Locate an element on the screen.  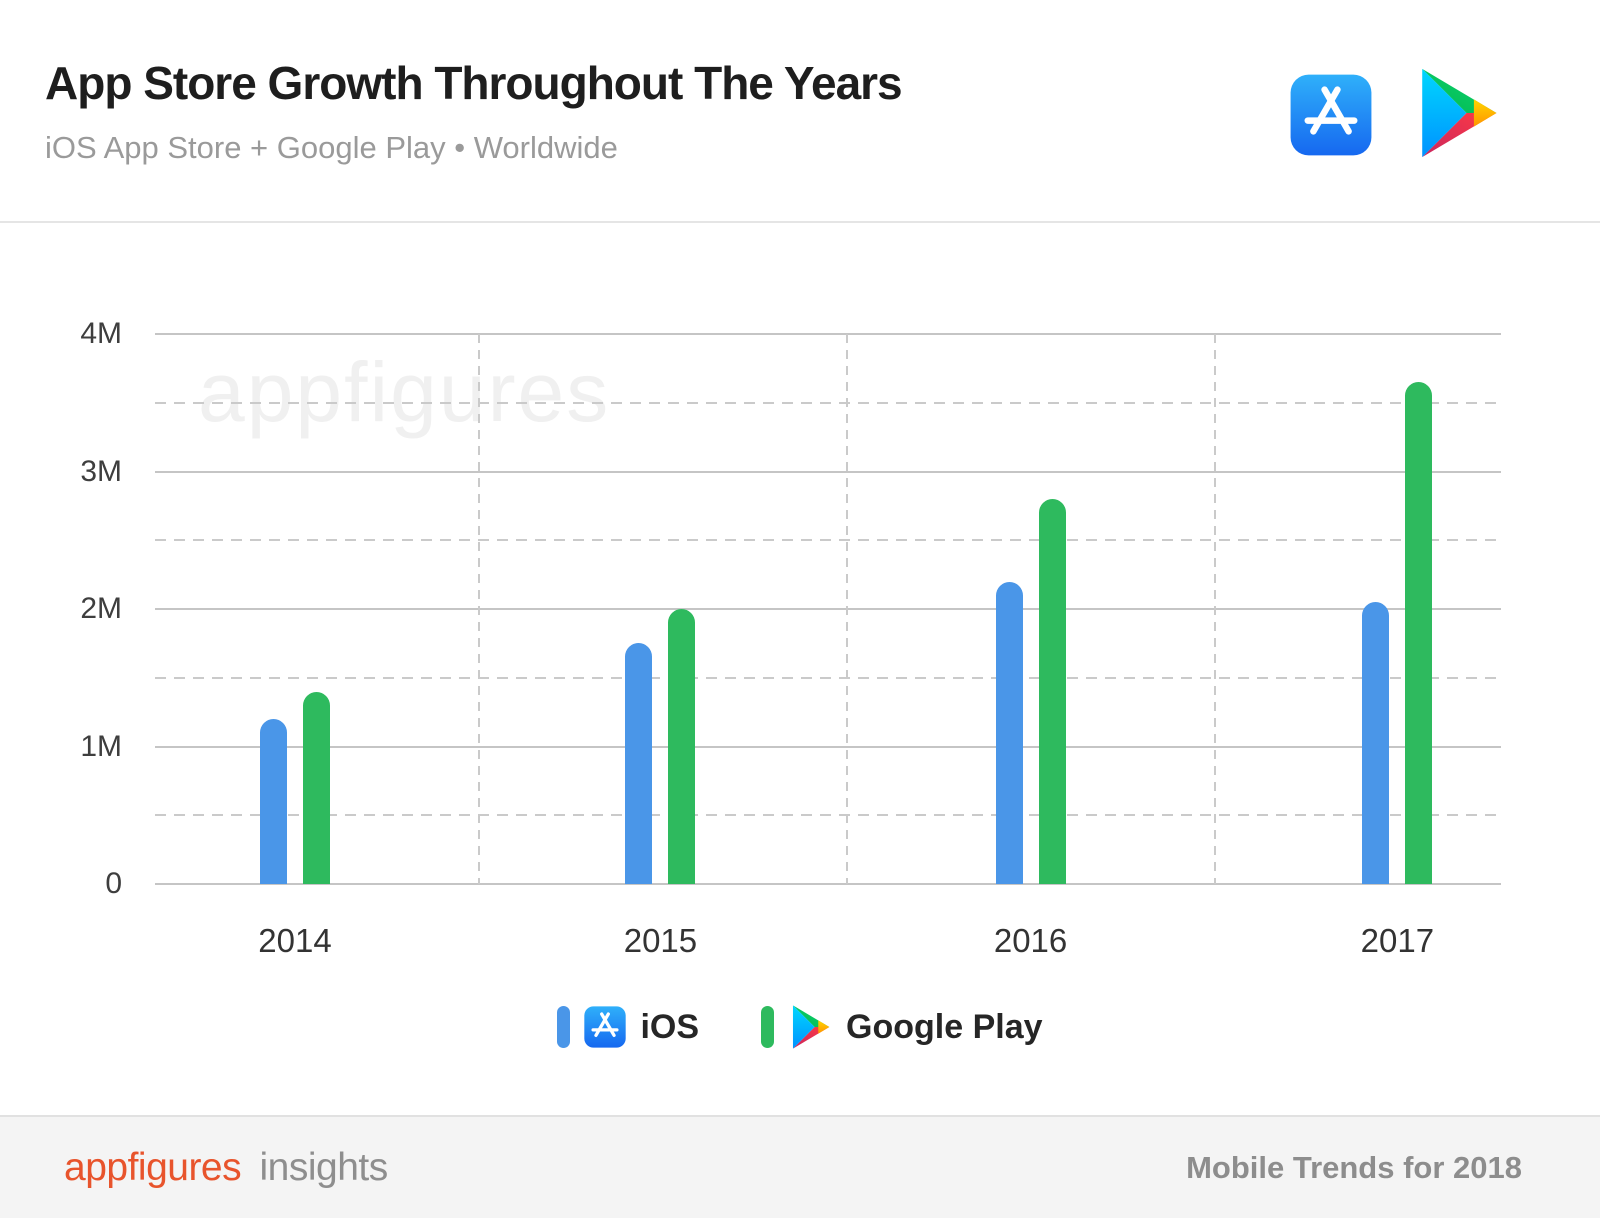
page-title: App Store Growth Throughout The Years is located at coordinates (474, 83).